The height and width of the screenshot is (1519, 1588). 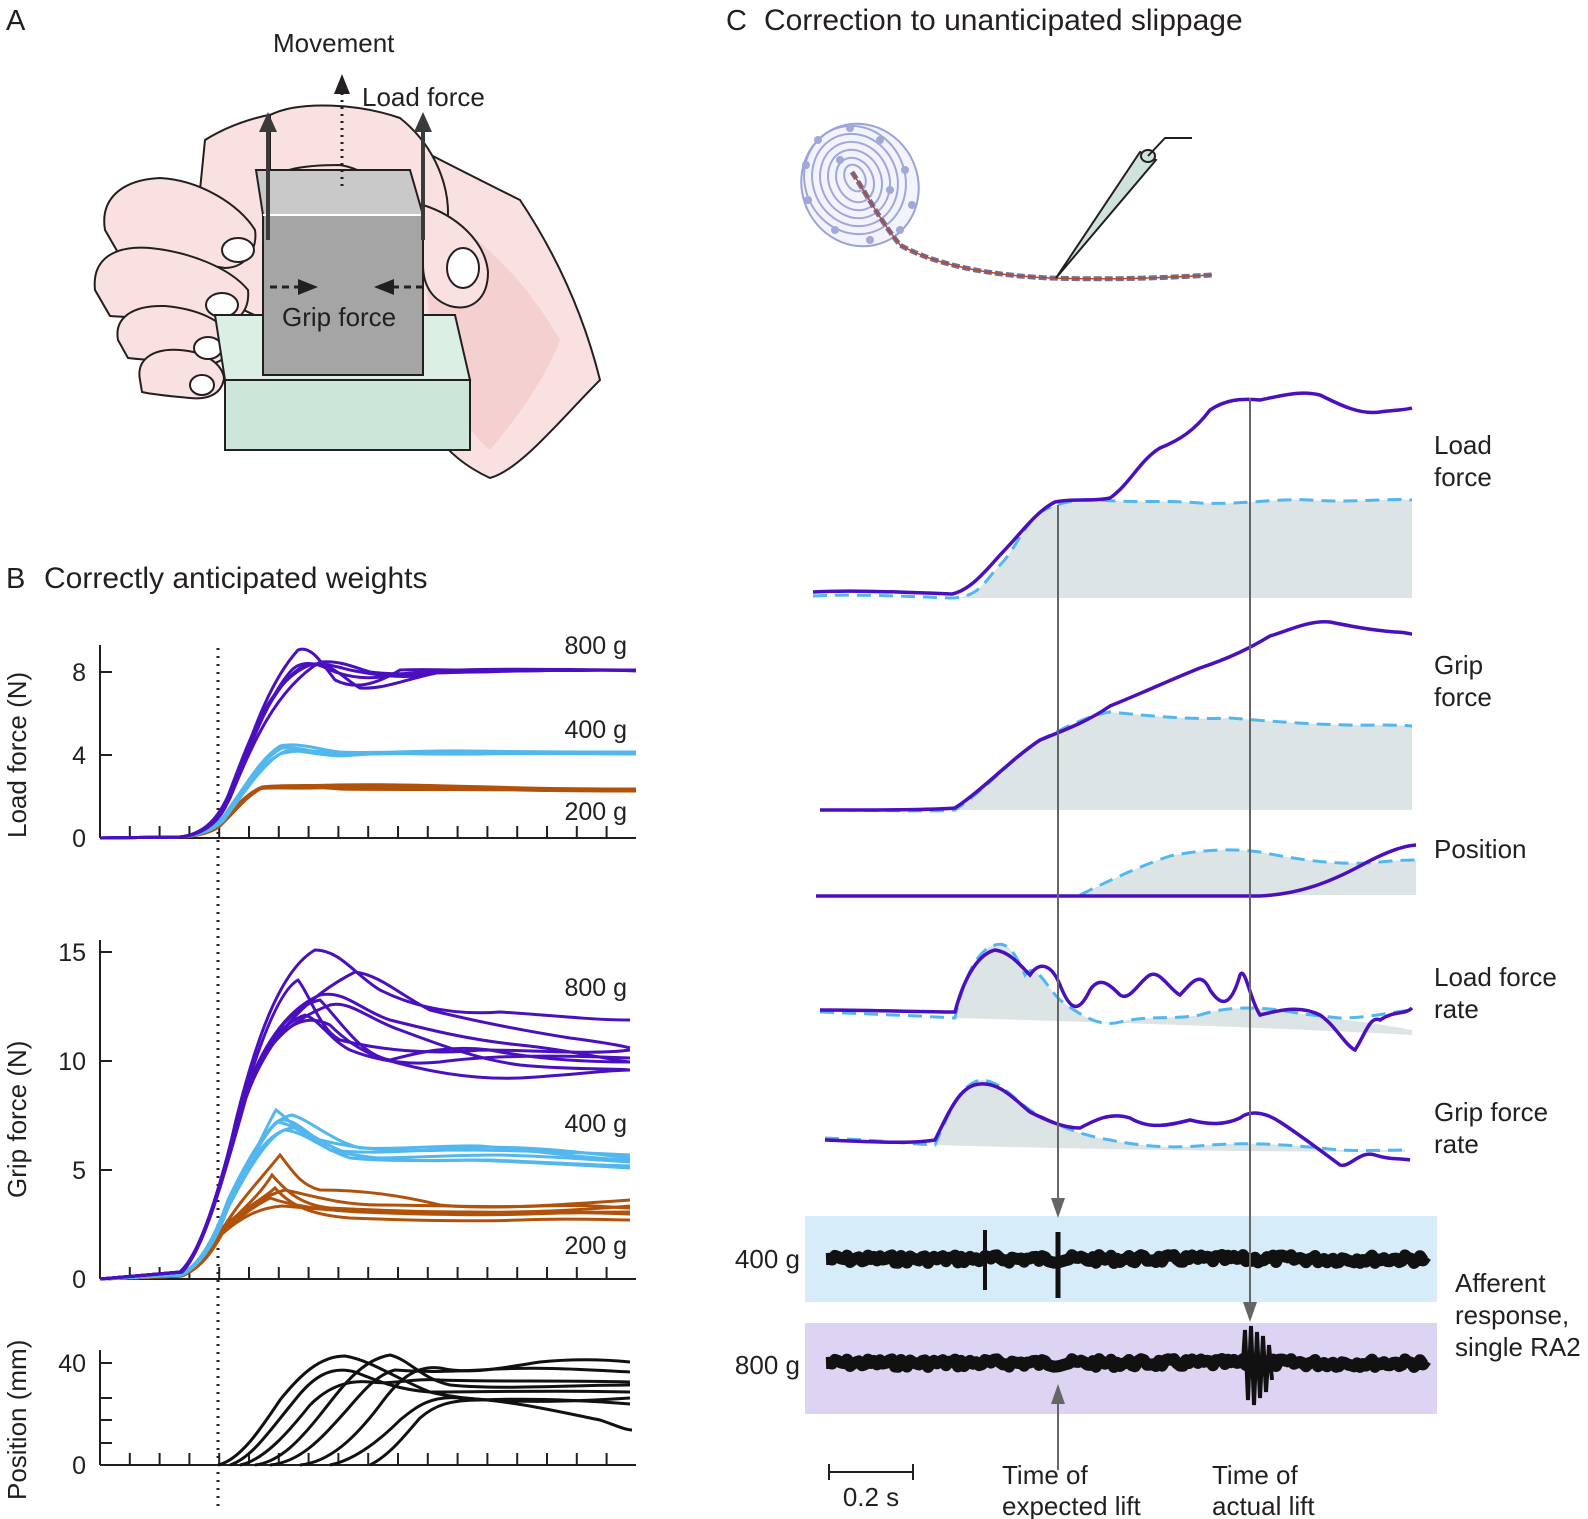 I want to click on panel-c-letter: C, so click(x=736, y=21).